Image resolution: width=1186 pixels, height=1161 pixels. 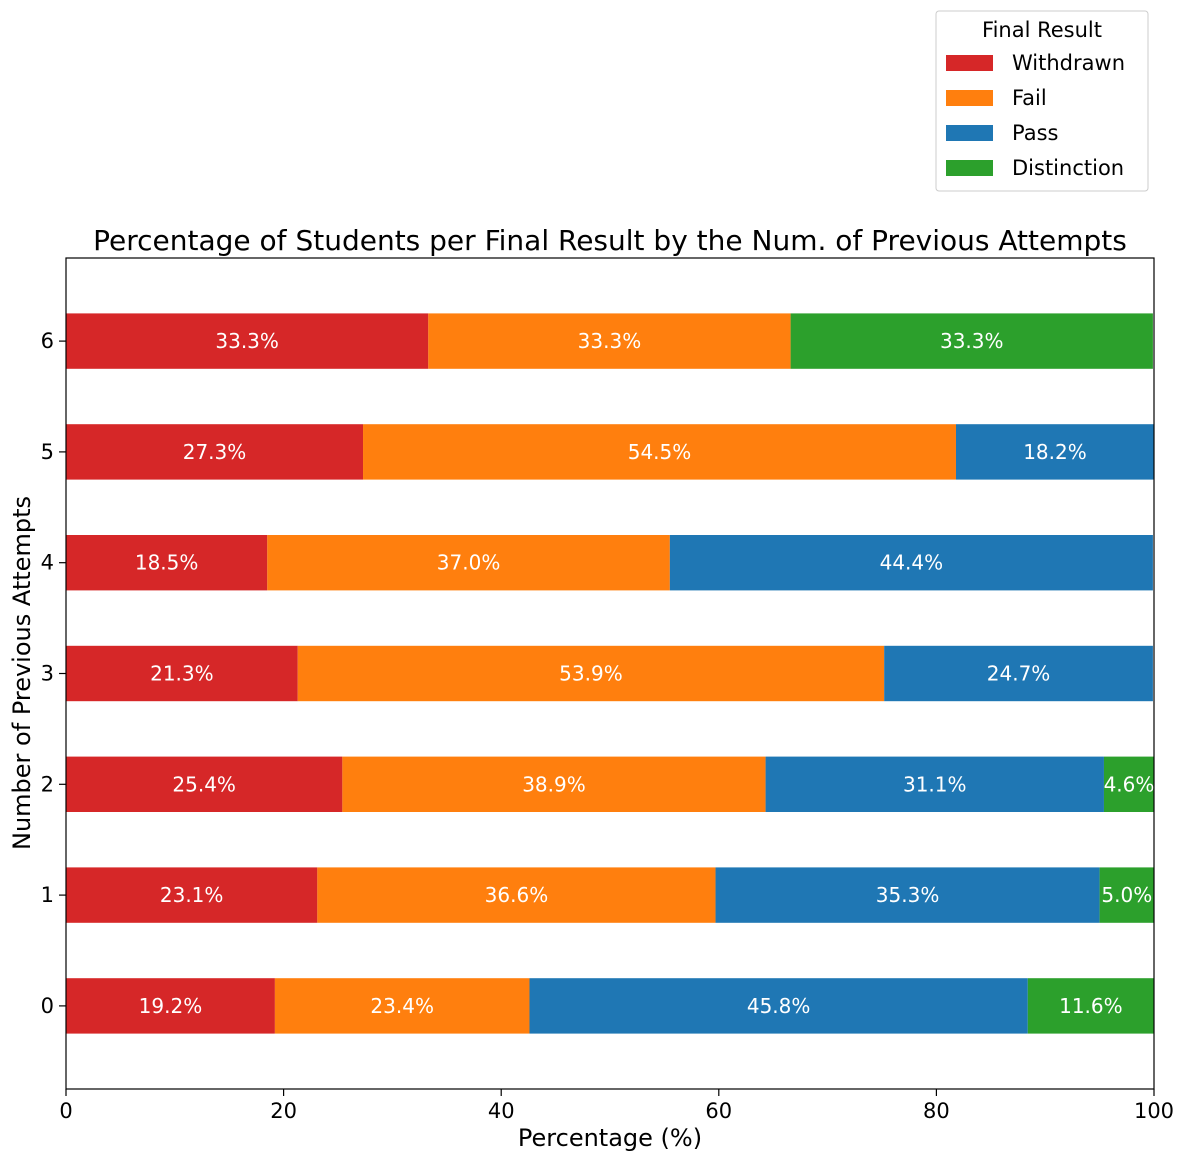 I want to click on y-tick-label-0: 0, so click(x=47, y=1006).